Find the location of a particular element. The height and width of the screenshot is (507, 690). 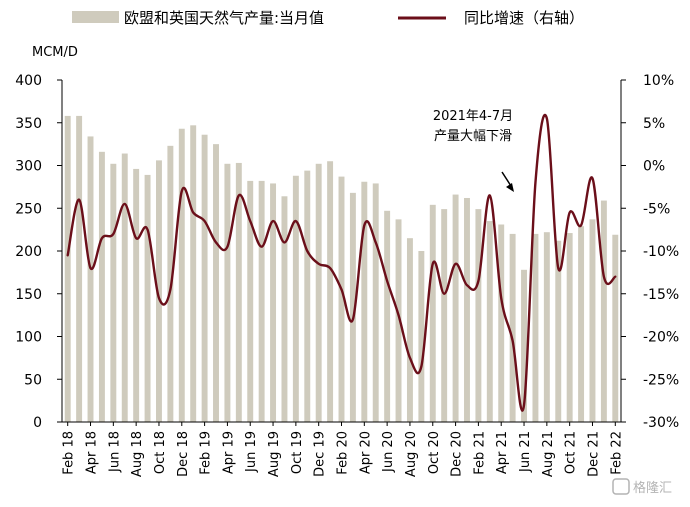

x-tick-label: Dec 19 is located at coordinates (320, 454).